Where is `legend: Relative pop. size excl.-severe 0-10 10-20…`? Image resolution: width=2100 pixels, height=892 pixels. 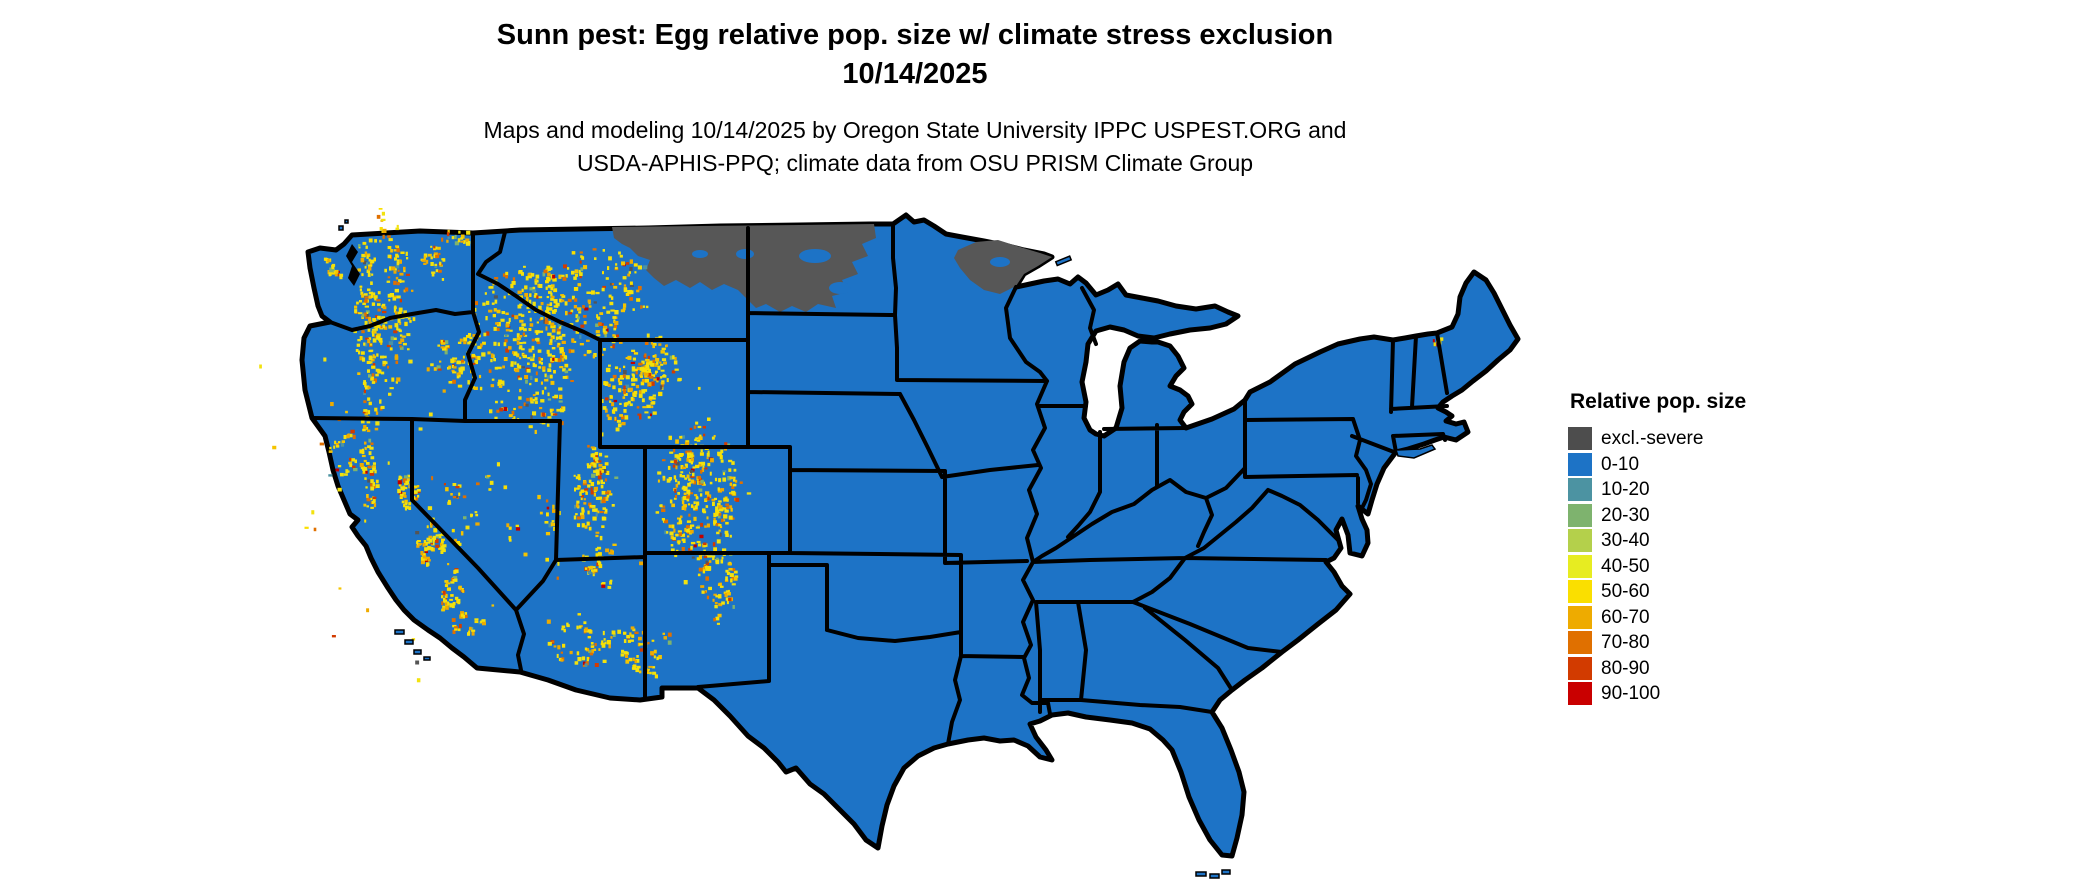 legend: Relative pop. size excl.-severe 0-10 10-20… is located at coordinates (1657, 548).